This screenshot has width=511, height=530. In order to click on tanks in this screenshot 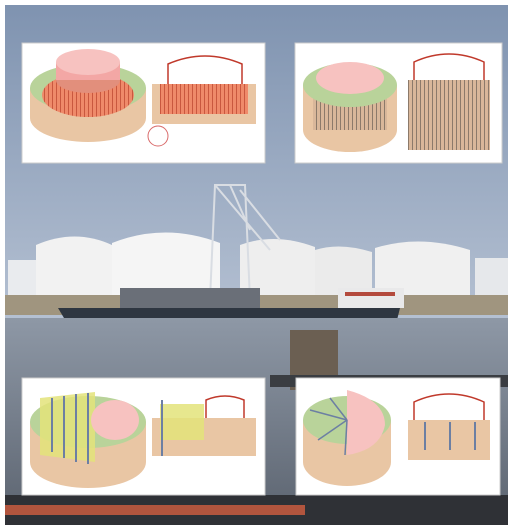, I will do `click(258, 265)`.